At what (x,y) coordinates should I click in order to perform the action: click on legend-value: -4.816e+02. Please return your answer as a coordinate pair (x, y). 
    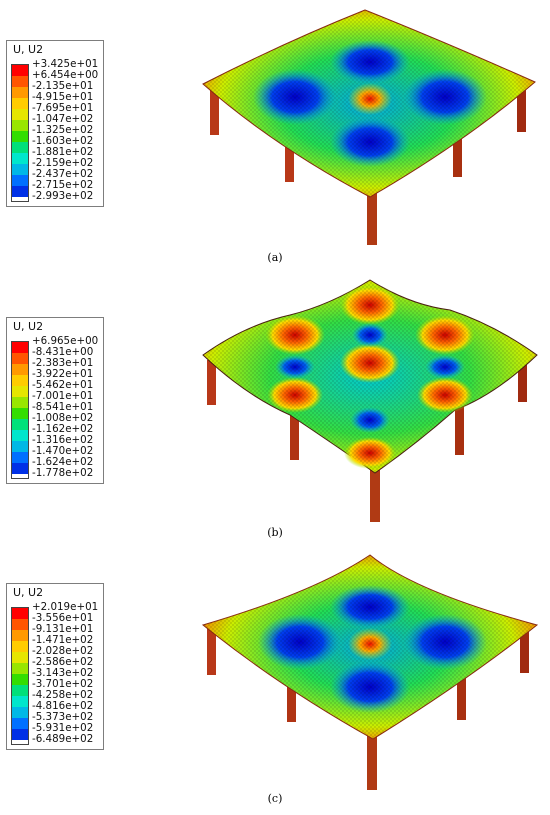
    Looking at the image, I should click on (63, 706).